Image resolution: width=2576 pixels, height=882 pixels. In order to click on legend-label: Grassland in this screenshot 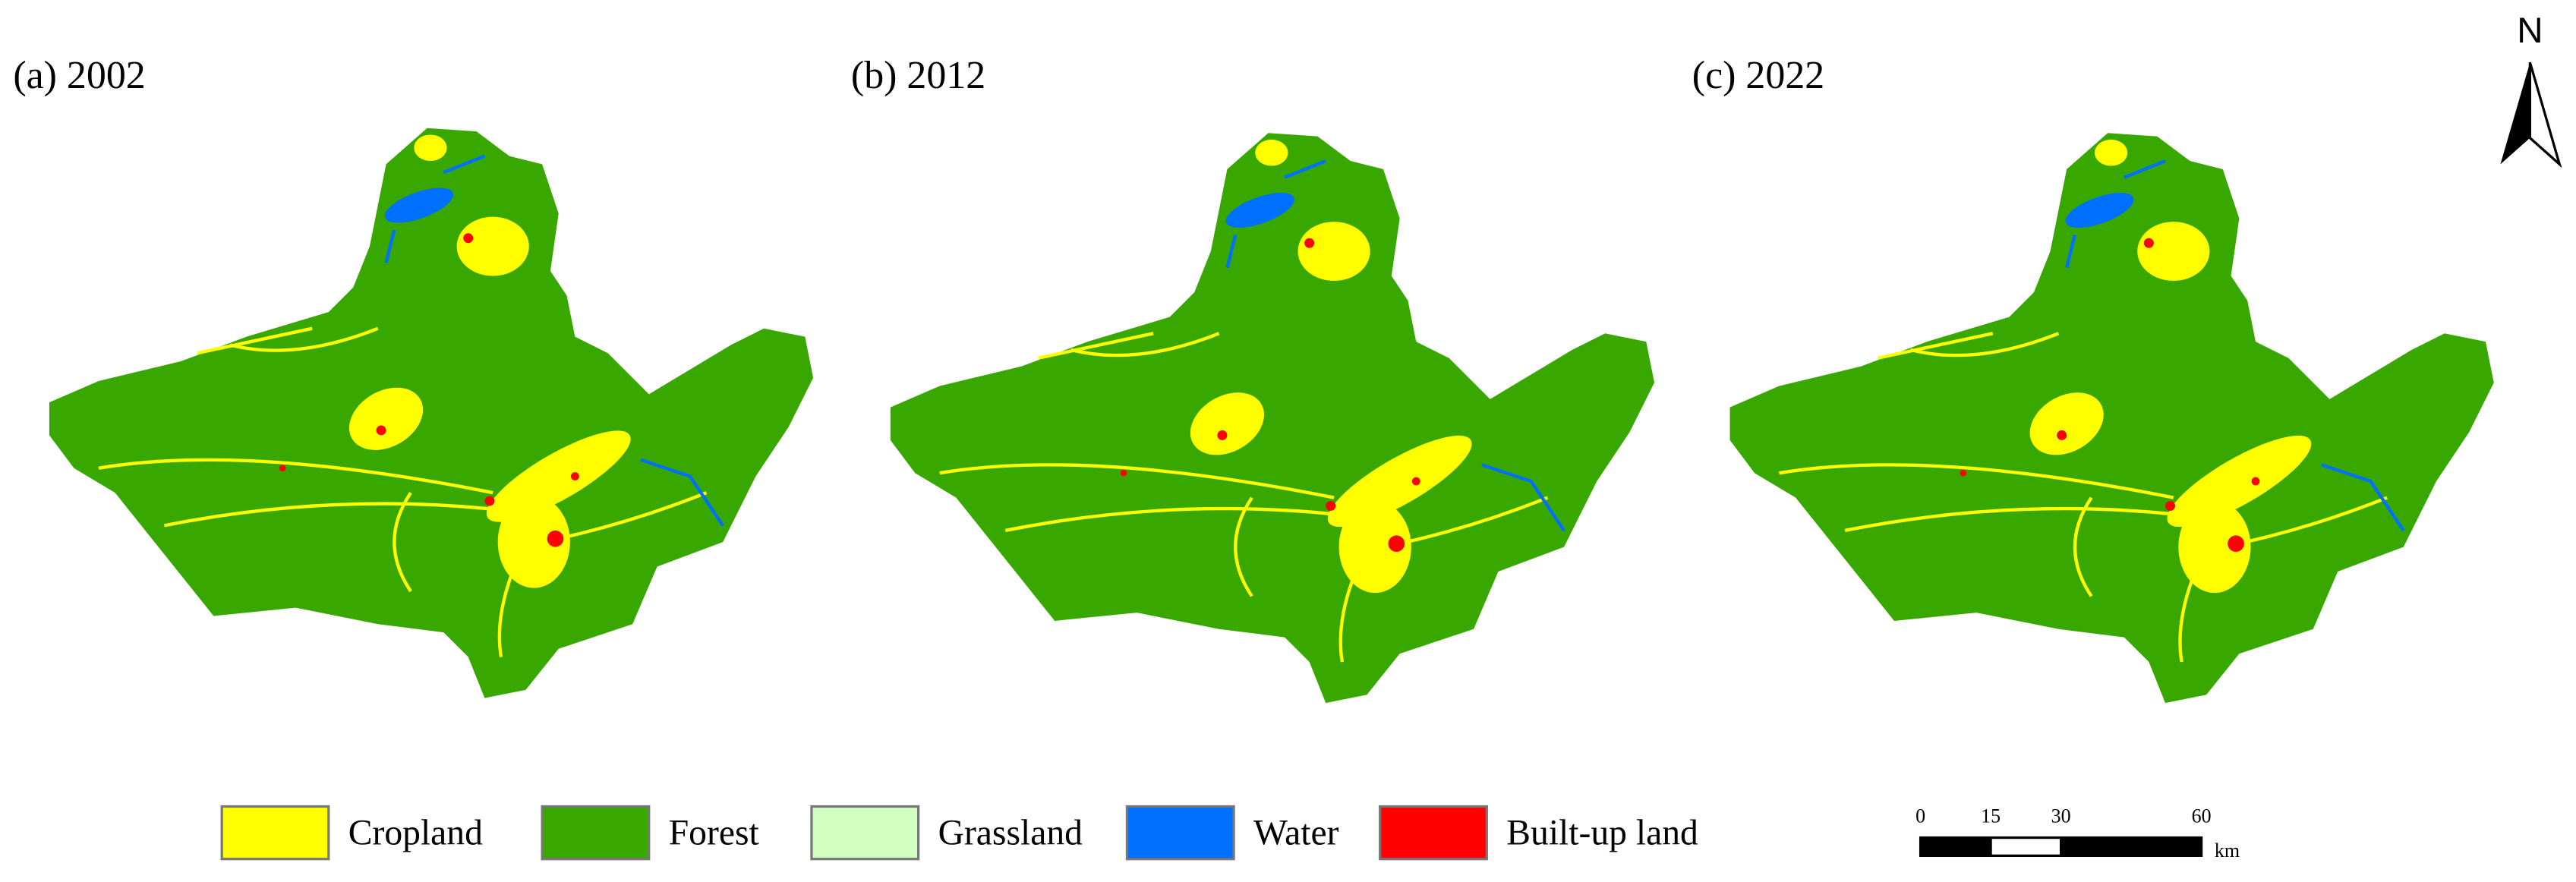, I will do `click(1010, 832)`.